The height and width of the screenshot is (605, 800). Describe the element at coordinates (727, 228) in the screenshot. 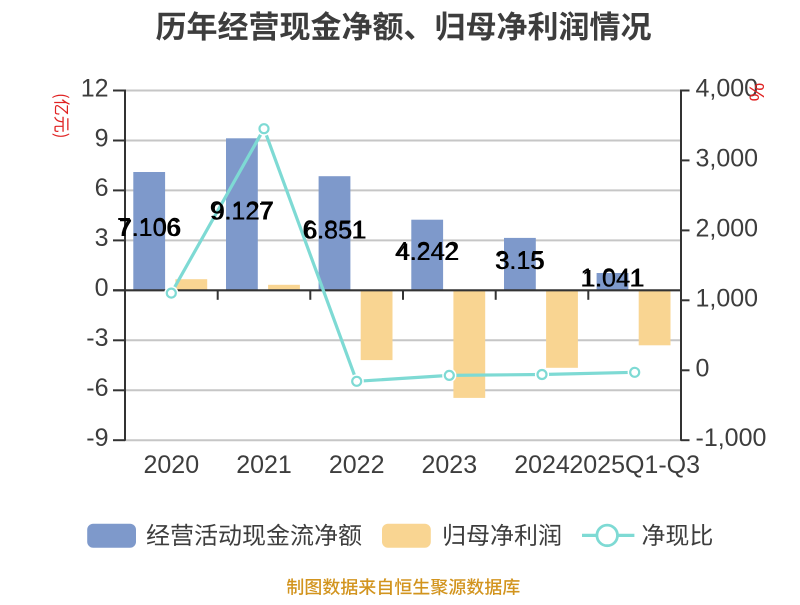

I see `svg-text: 2,000` at that location.